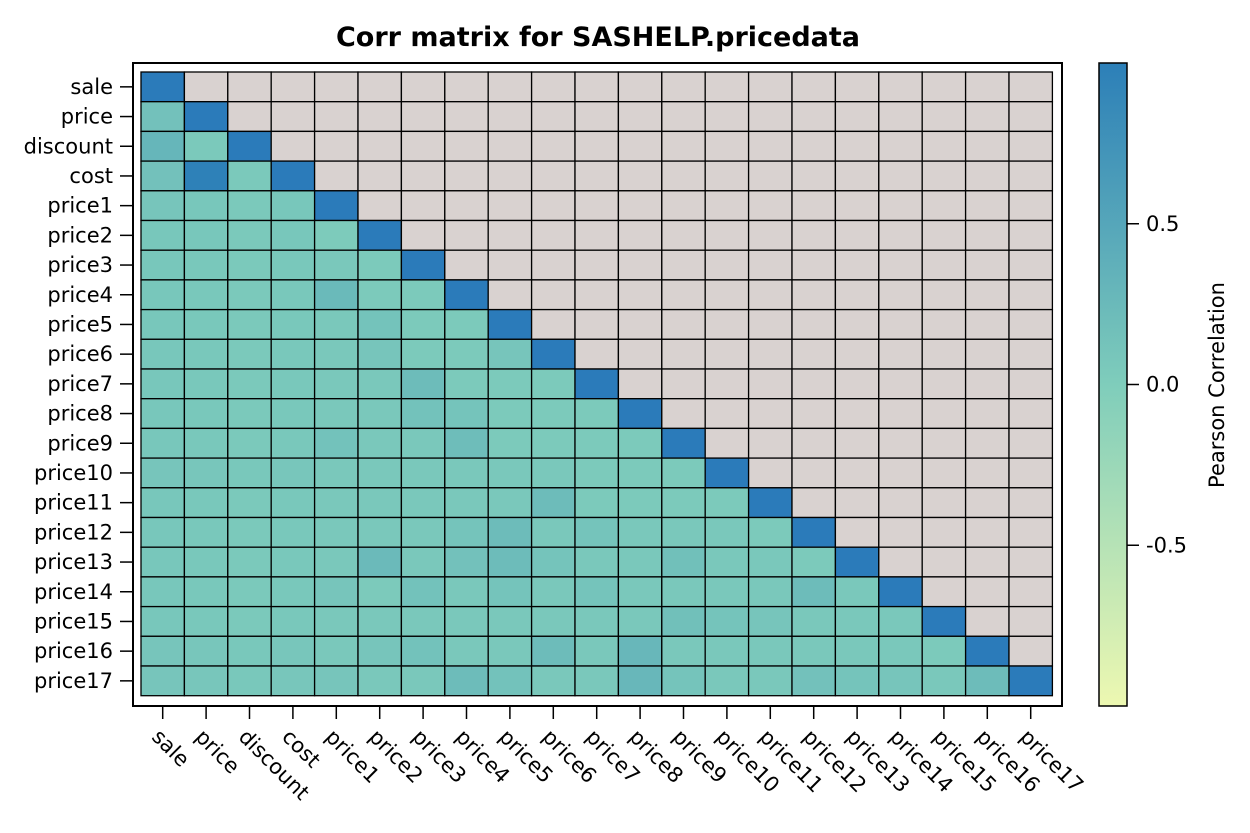  I want to click on cell-price4-price7, so click(597, 295).